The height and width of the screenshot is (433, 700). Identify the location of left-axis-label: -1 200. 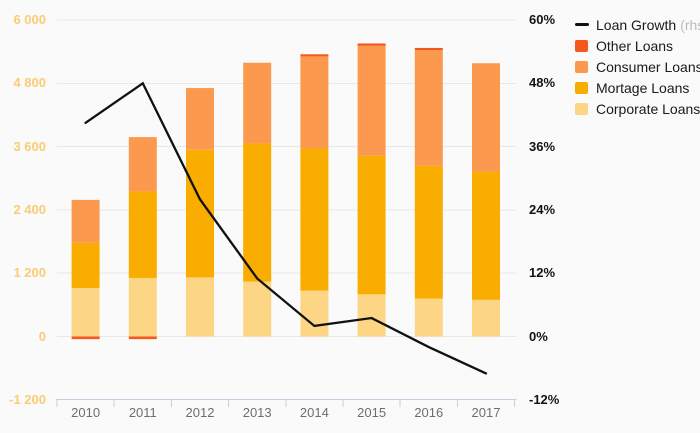
(27, 399).